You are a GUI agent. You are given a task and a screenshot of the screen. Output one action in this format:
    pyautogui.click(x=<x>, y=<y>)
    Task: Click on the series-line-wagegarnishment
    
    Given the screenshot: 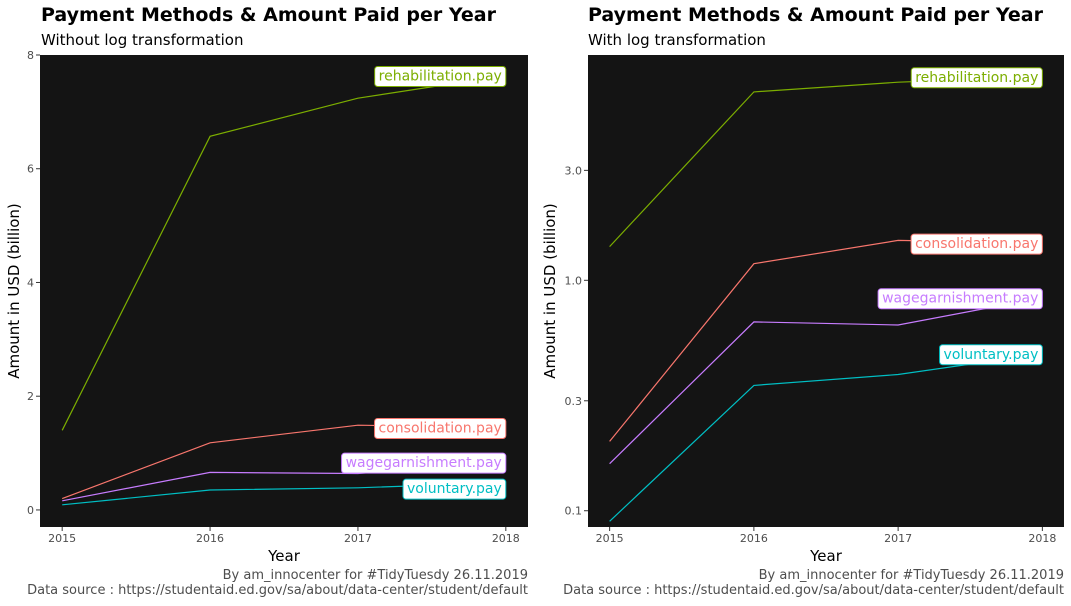 What is the action you would take?
    pyautogui.click(x=826, y=381)
    